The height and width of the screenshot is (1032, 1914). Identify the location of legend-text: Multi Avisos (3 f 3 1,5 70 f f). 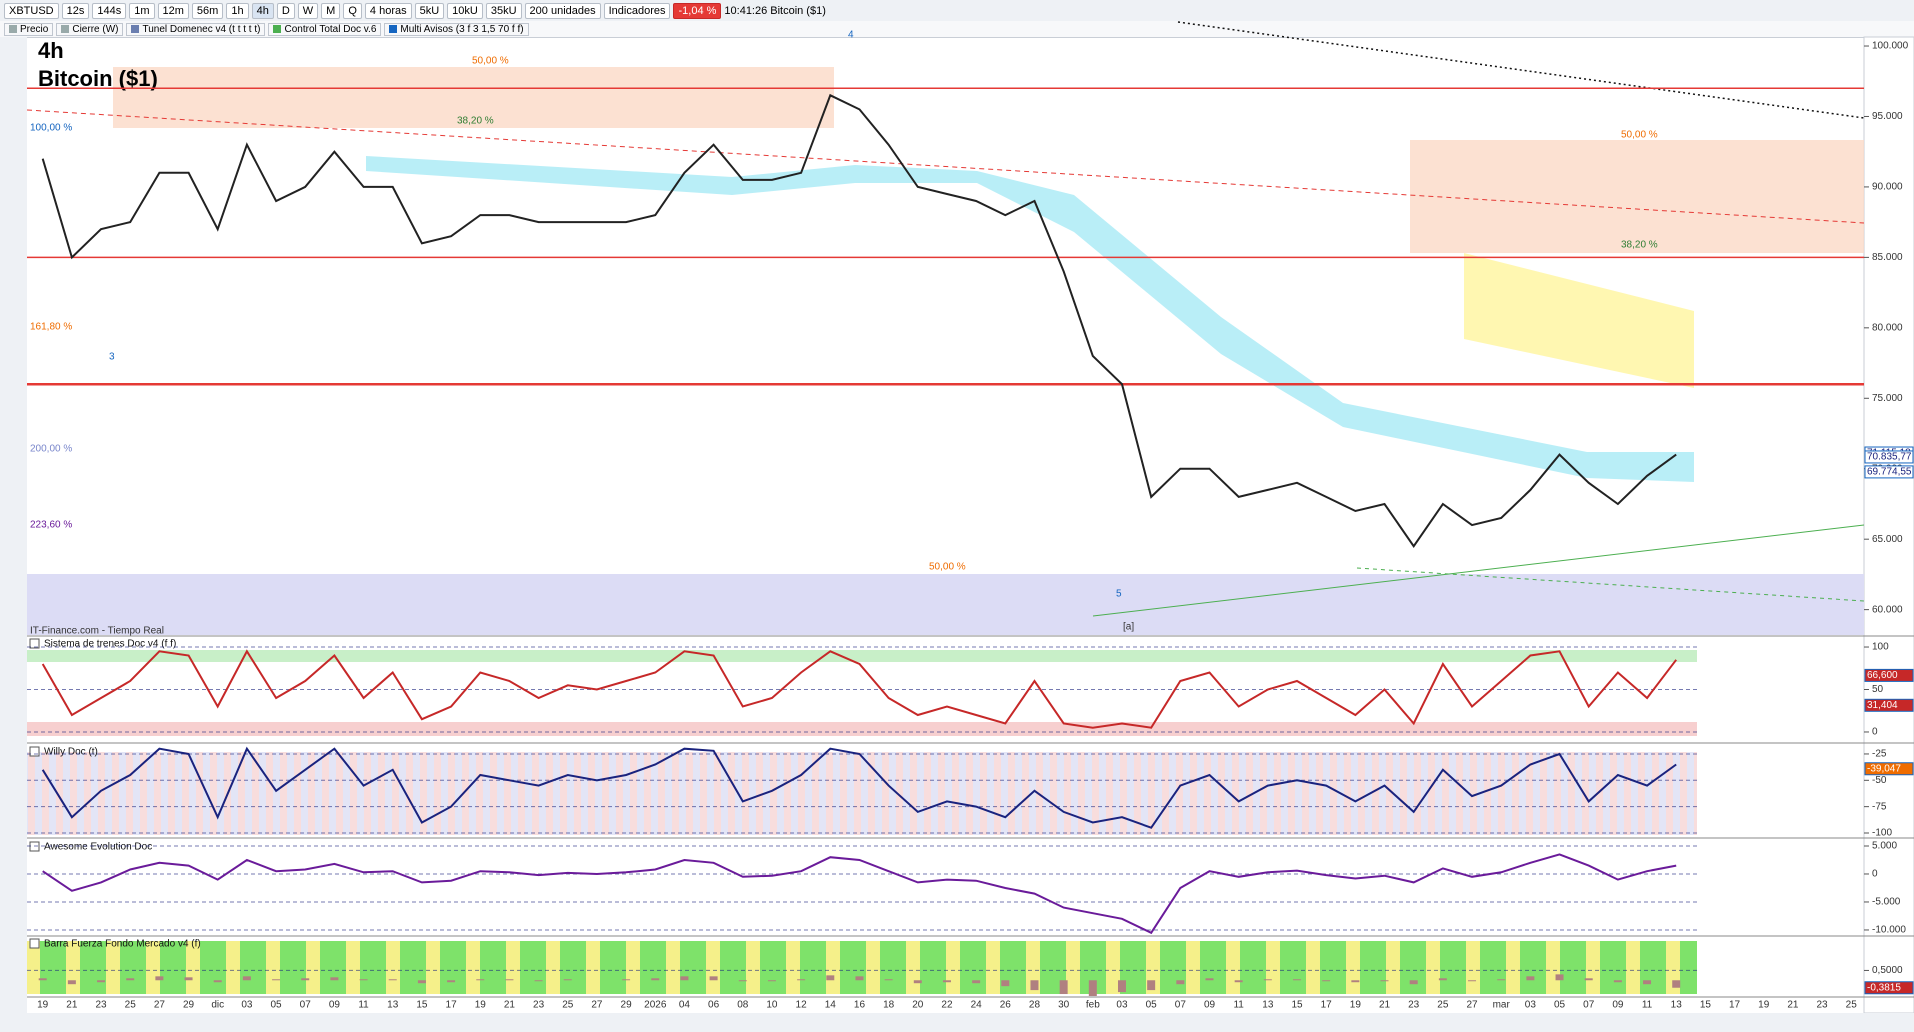
(462, 29).